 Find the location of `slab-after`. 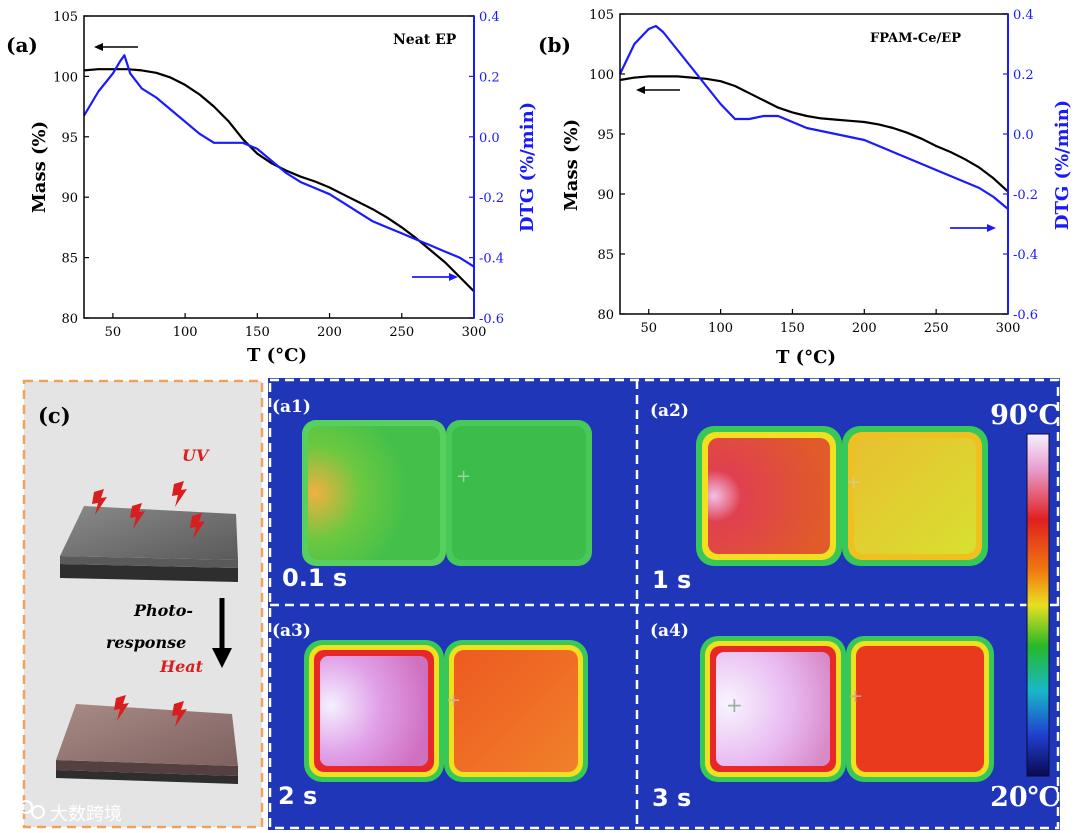

slab-after is located at coordinates (147, 744).